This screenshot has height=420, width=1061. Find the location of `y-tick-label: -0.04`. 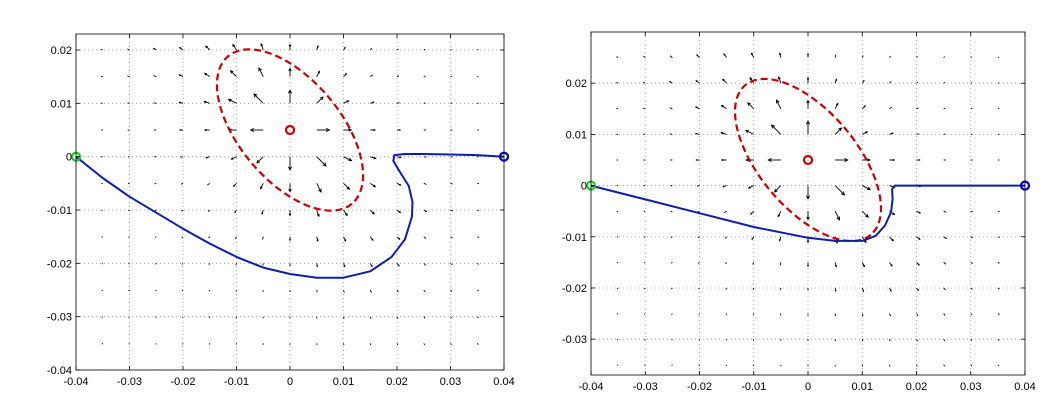

y-tick-label: -0.04 is located at coordinates (59, 371).